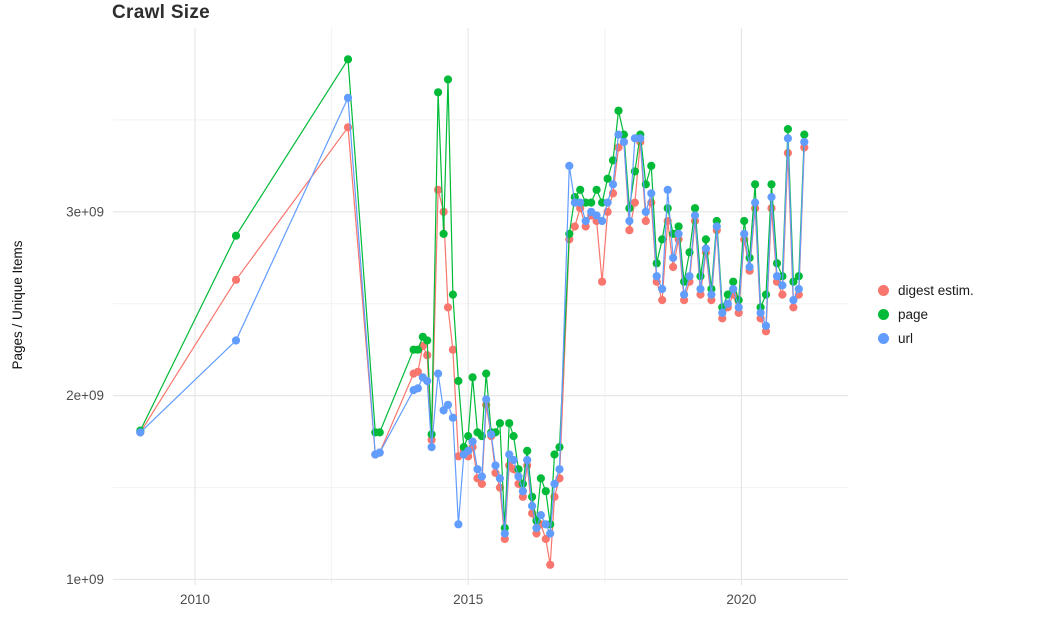 The image size is (1059, 639). I want to click on legend-item-page: page, so click(926, 314).